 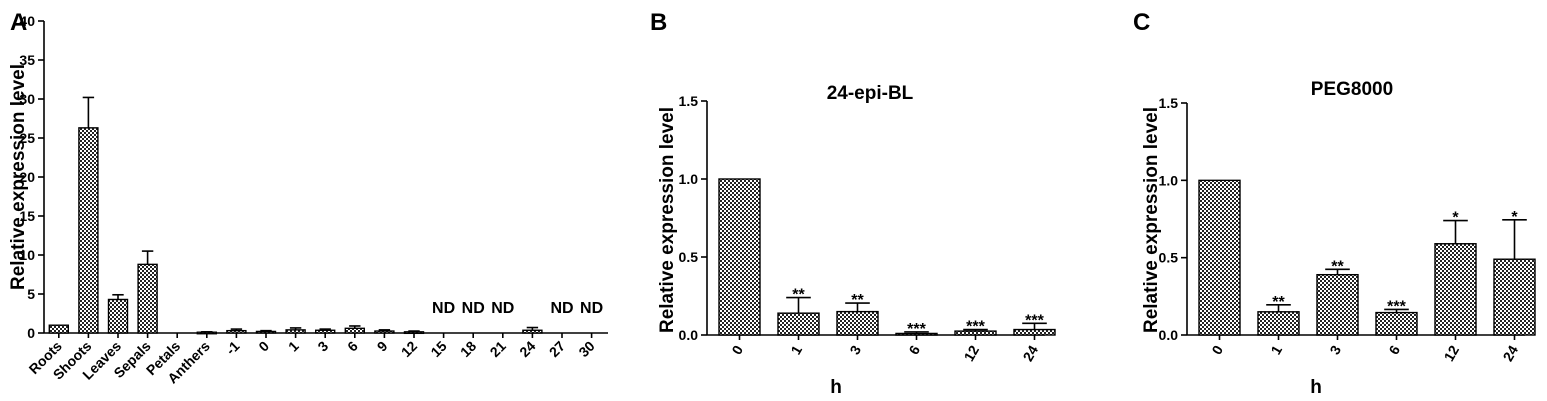 I want to click on y-tick-label: 5, so click(x=31, y=294).